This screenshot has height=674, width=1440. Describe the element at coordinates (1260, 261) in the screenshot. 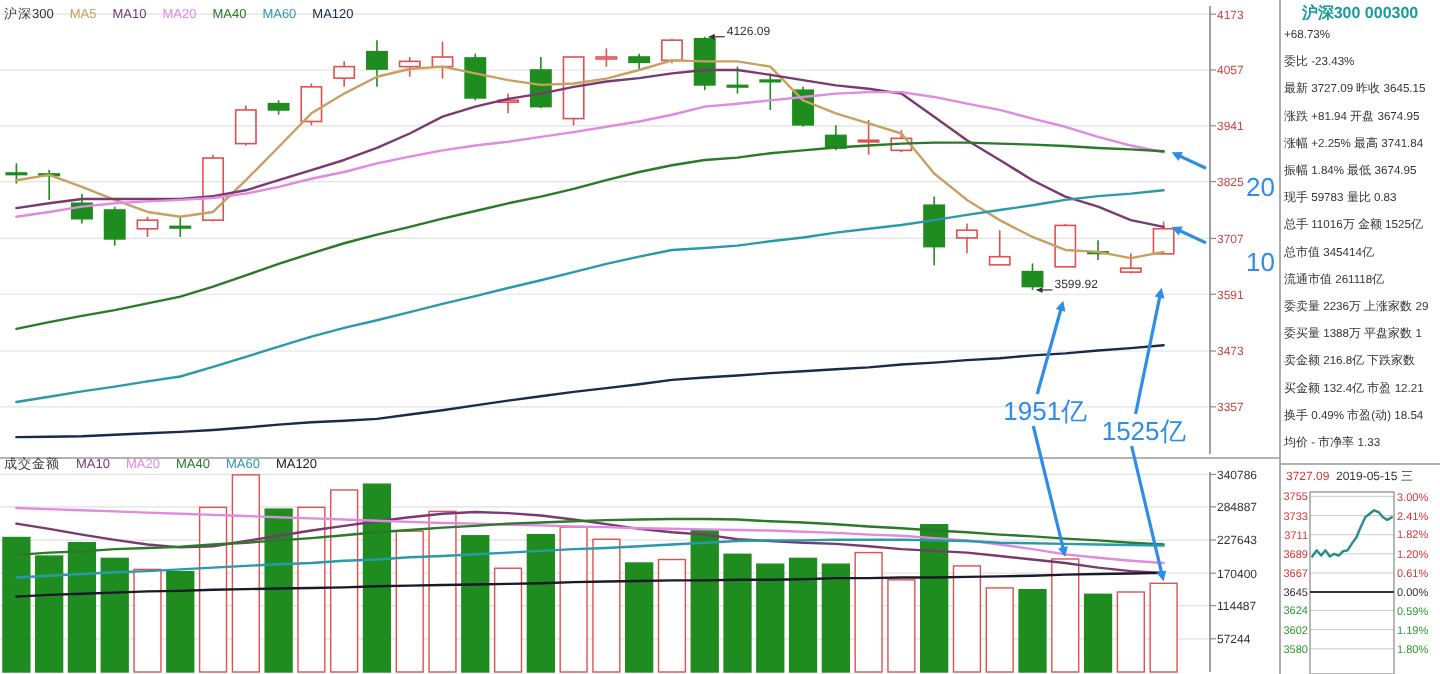

I see `text: 10` at that location.